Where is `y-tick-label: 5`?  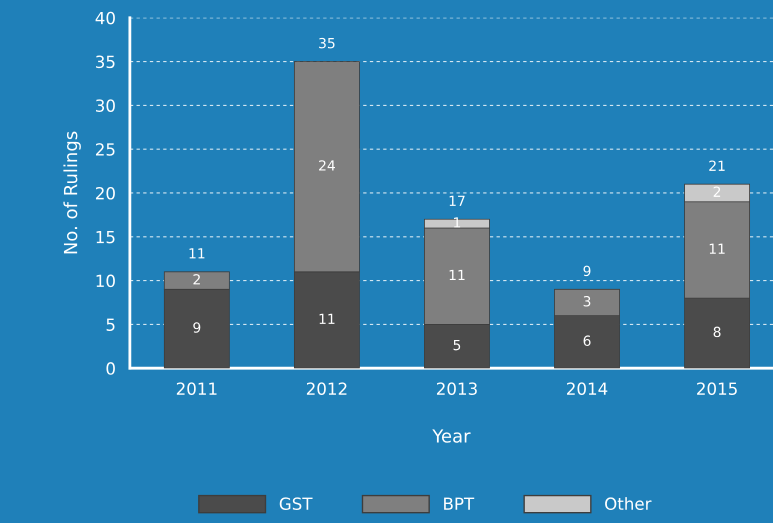
y-tick-label: 5 is located at coordinates (110, 324).